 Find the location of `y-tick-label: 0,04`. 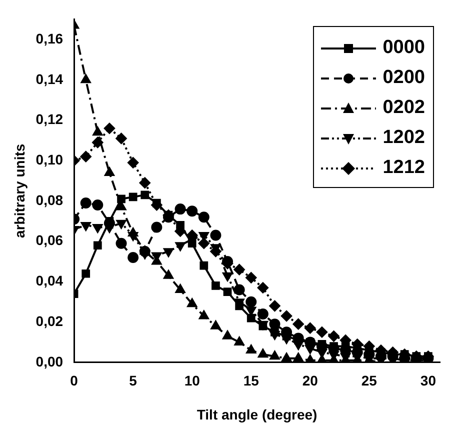

y-tick-label: 0,04 is located at coordinates (50, 280).